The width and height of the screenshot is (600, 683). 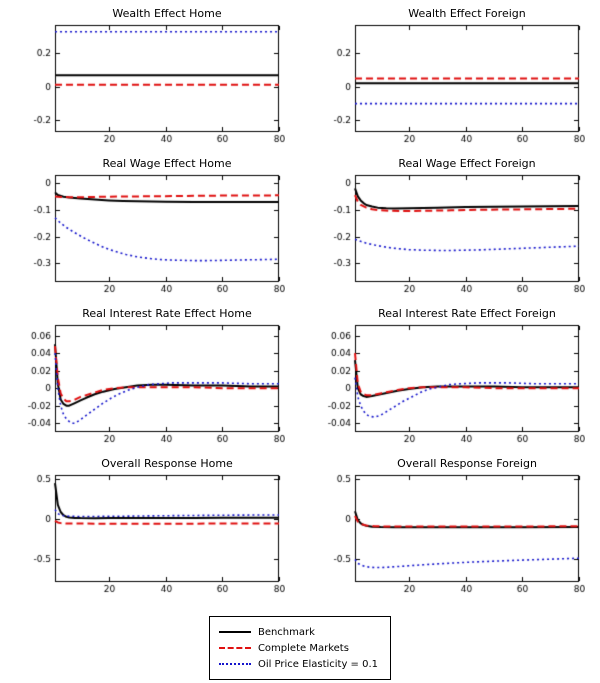 I want to click on subplot-title: Overall Response Foreign, so click(x=467, y=463).